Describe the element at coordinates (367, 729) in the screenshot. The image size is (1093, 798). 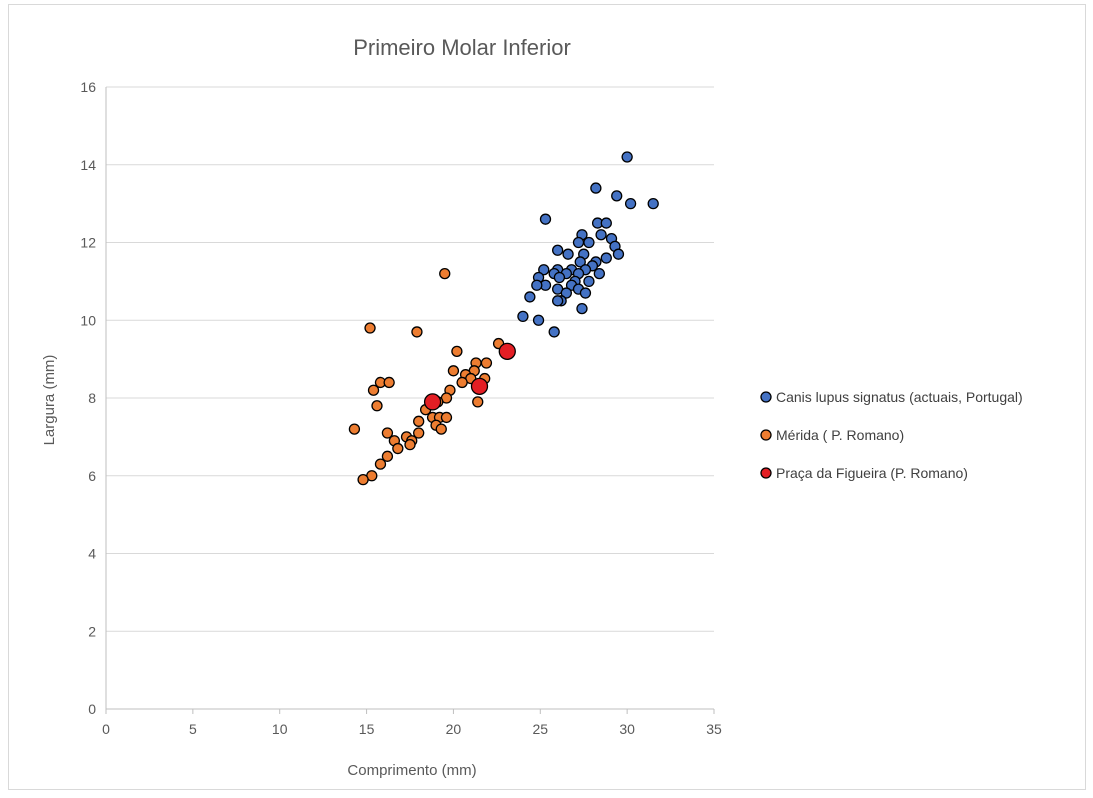
I see `x-tick-label: 15` at that location.